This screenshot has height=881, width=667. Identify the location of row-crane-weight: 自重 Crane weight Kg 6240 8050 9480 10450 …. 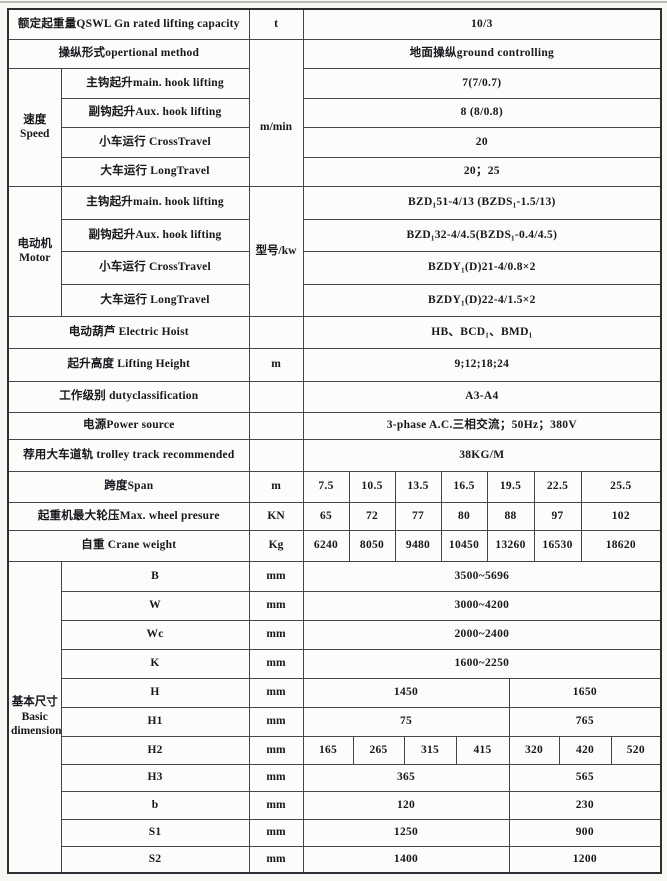
(334, 545).